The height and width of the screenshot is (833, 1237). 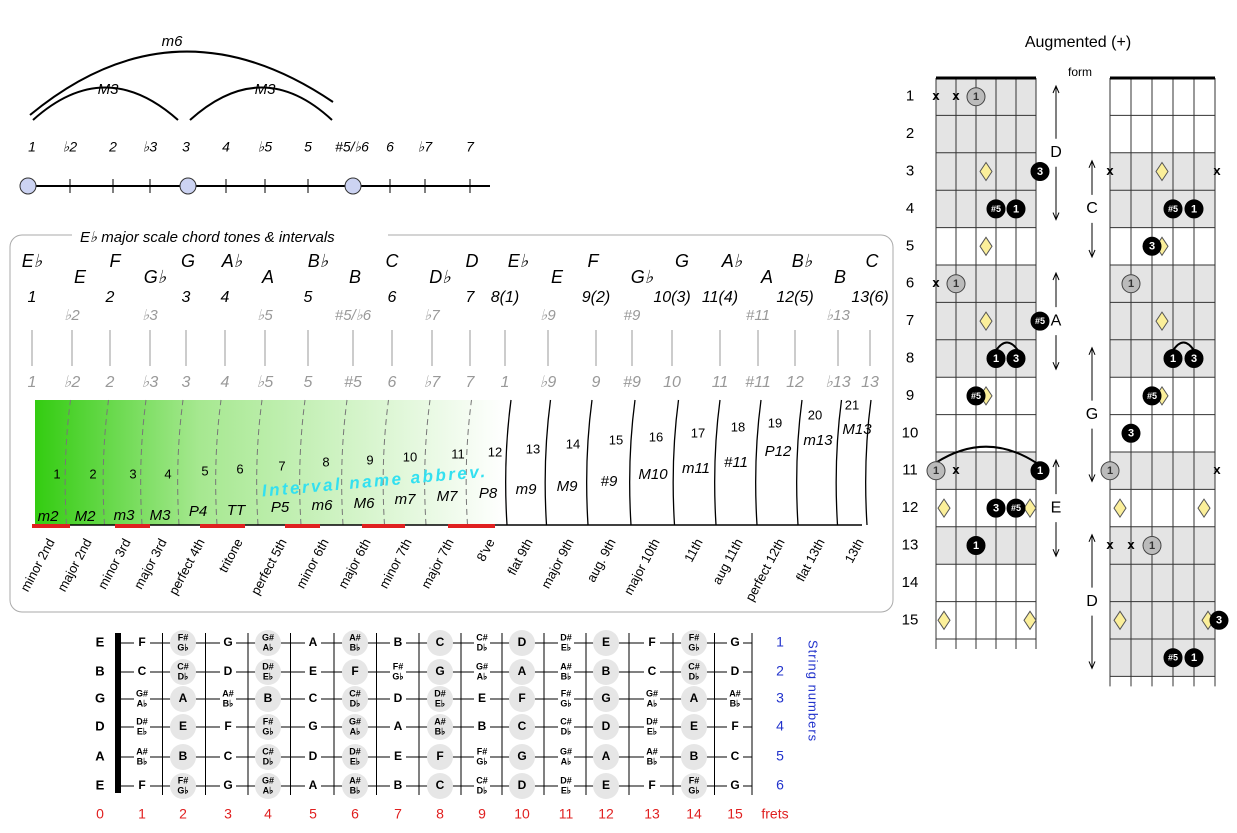 I want to click on interval-name: perfect 4th, so click(x=187, y=566).